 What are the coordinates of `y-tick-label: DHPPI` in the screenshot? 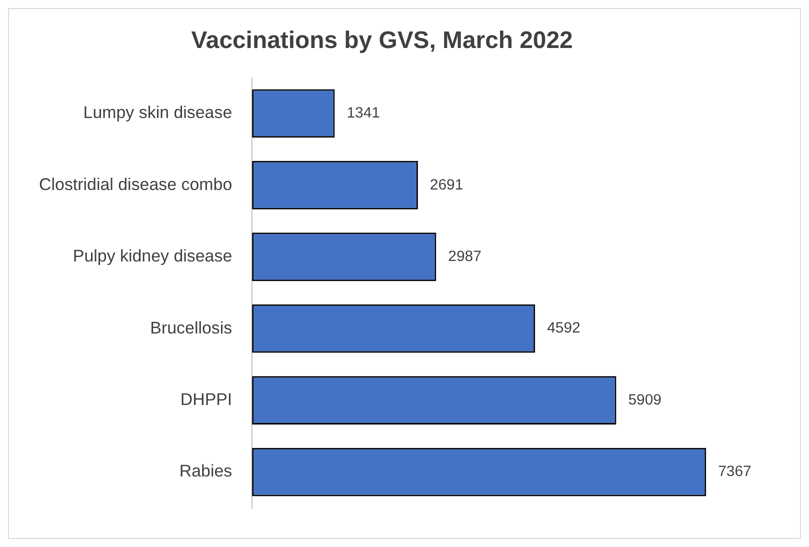 It's located at (206, 399).